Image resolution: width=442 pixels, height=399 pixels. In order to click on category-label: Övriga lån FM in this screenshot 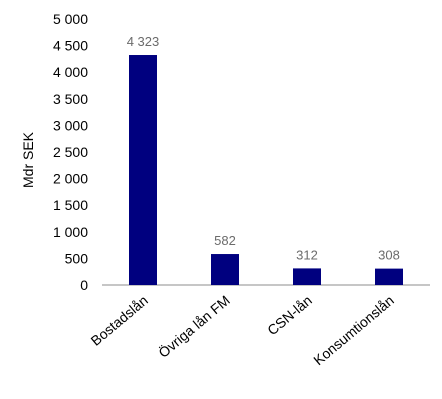, I will do `click(194, 326)`.